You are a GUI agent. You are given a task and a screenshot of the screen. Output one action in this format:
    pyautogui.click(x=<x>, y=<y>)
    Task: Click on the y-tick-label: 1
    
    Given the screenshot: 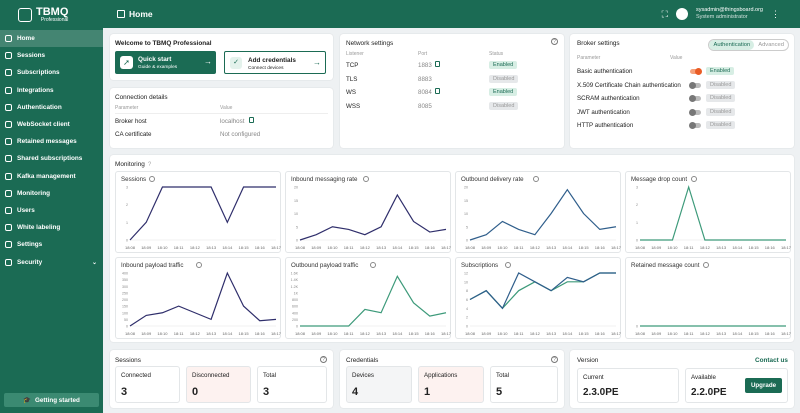 What is the action you would take?
    pyautogui.click(x=127, y=223)
    